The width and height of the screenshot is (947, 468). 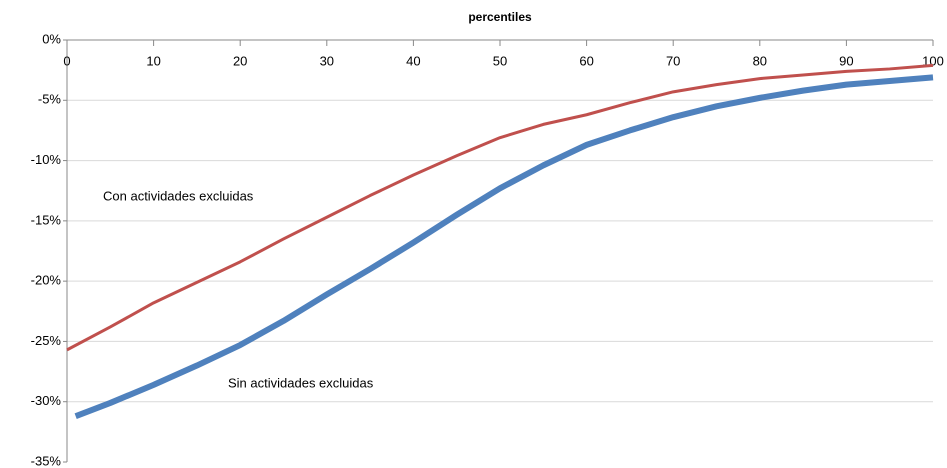 What do you see at coordinates (301, 382) in the screenshot?
I see `series-label: Sin actividades excluidas` at bounding box center [301, 382].